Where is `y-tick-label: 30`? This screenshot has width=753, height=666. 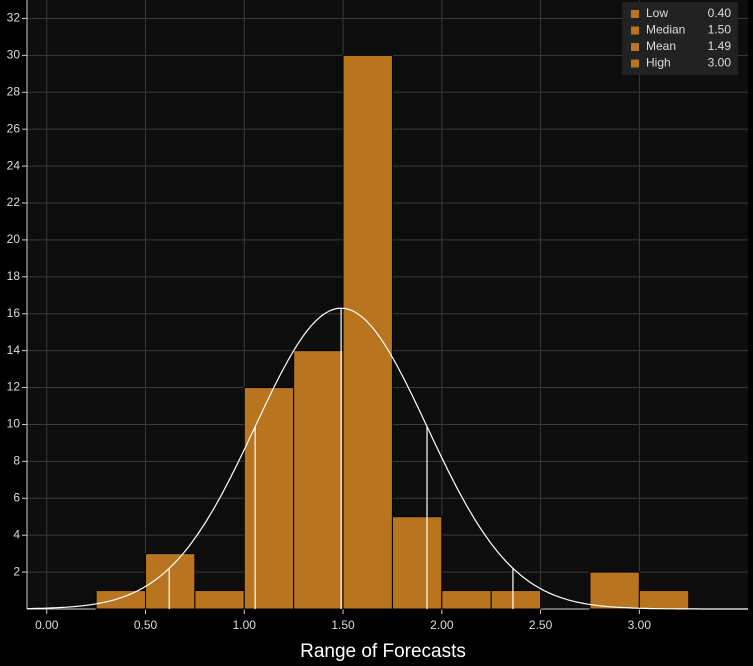 y-tick-label: 30 is located at coordinates (14, 55).